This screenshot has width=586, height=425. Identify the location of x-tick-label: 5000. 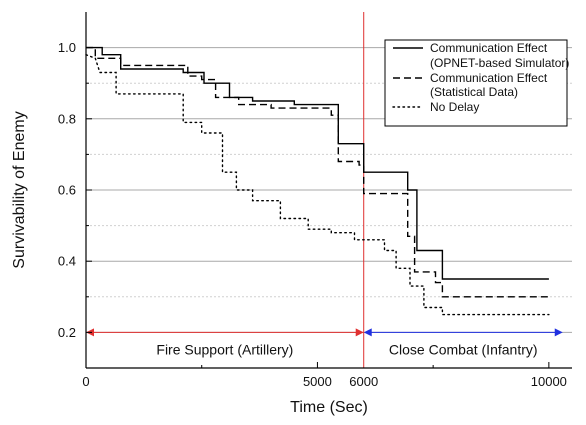
(317, 381).